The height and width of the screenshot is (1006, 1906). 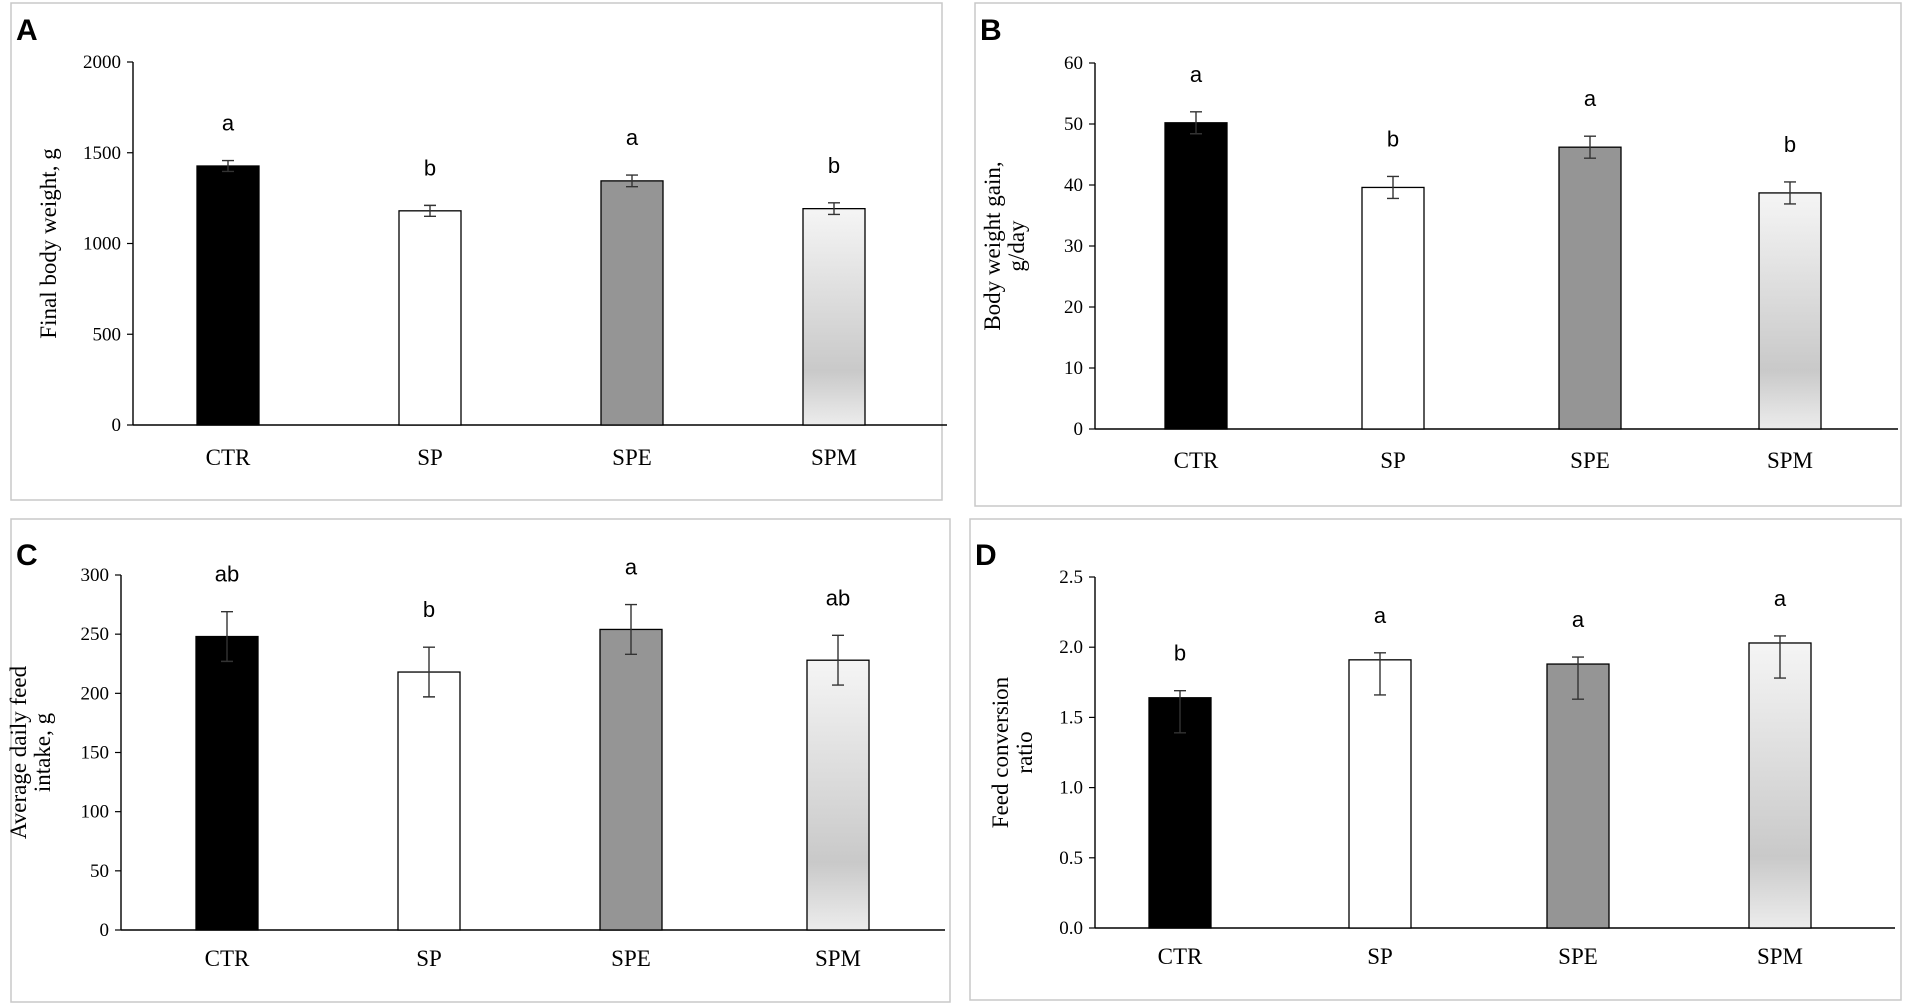 What do you see at coordinates (102, 62) in the screenshot?
I see `y-tick-label: 2000` at bounding box center [102, 62].